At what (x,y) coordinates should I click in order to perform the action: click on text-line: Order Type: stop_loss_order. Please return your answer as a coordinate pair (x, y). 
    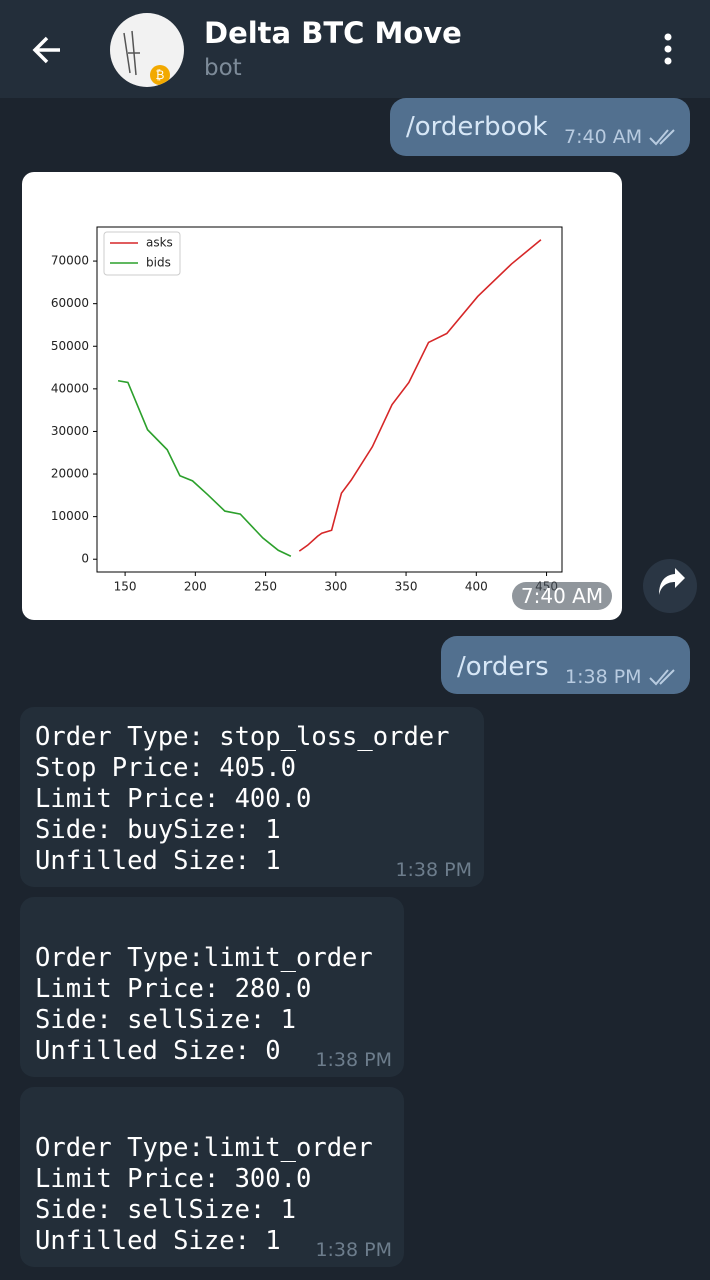
    Looking at the image, I should click on (242, 737).